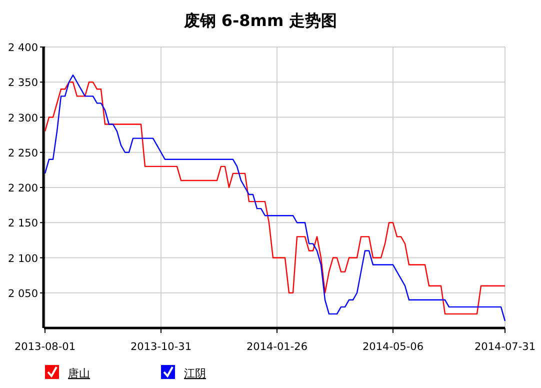 The width and height of the screenshot is (541, 388). I want to click on x-tick-label: 2013-08-01, so click(45, 347).